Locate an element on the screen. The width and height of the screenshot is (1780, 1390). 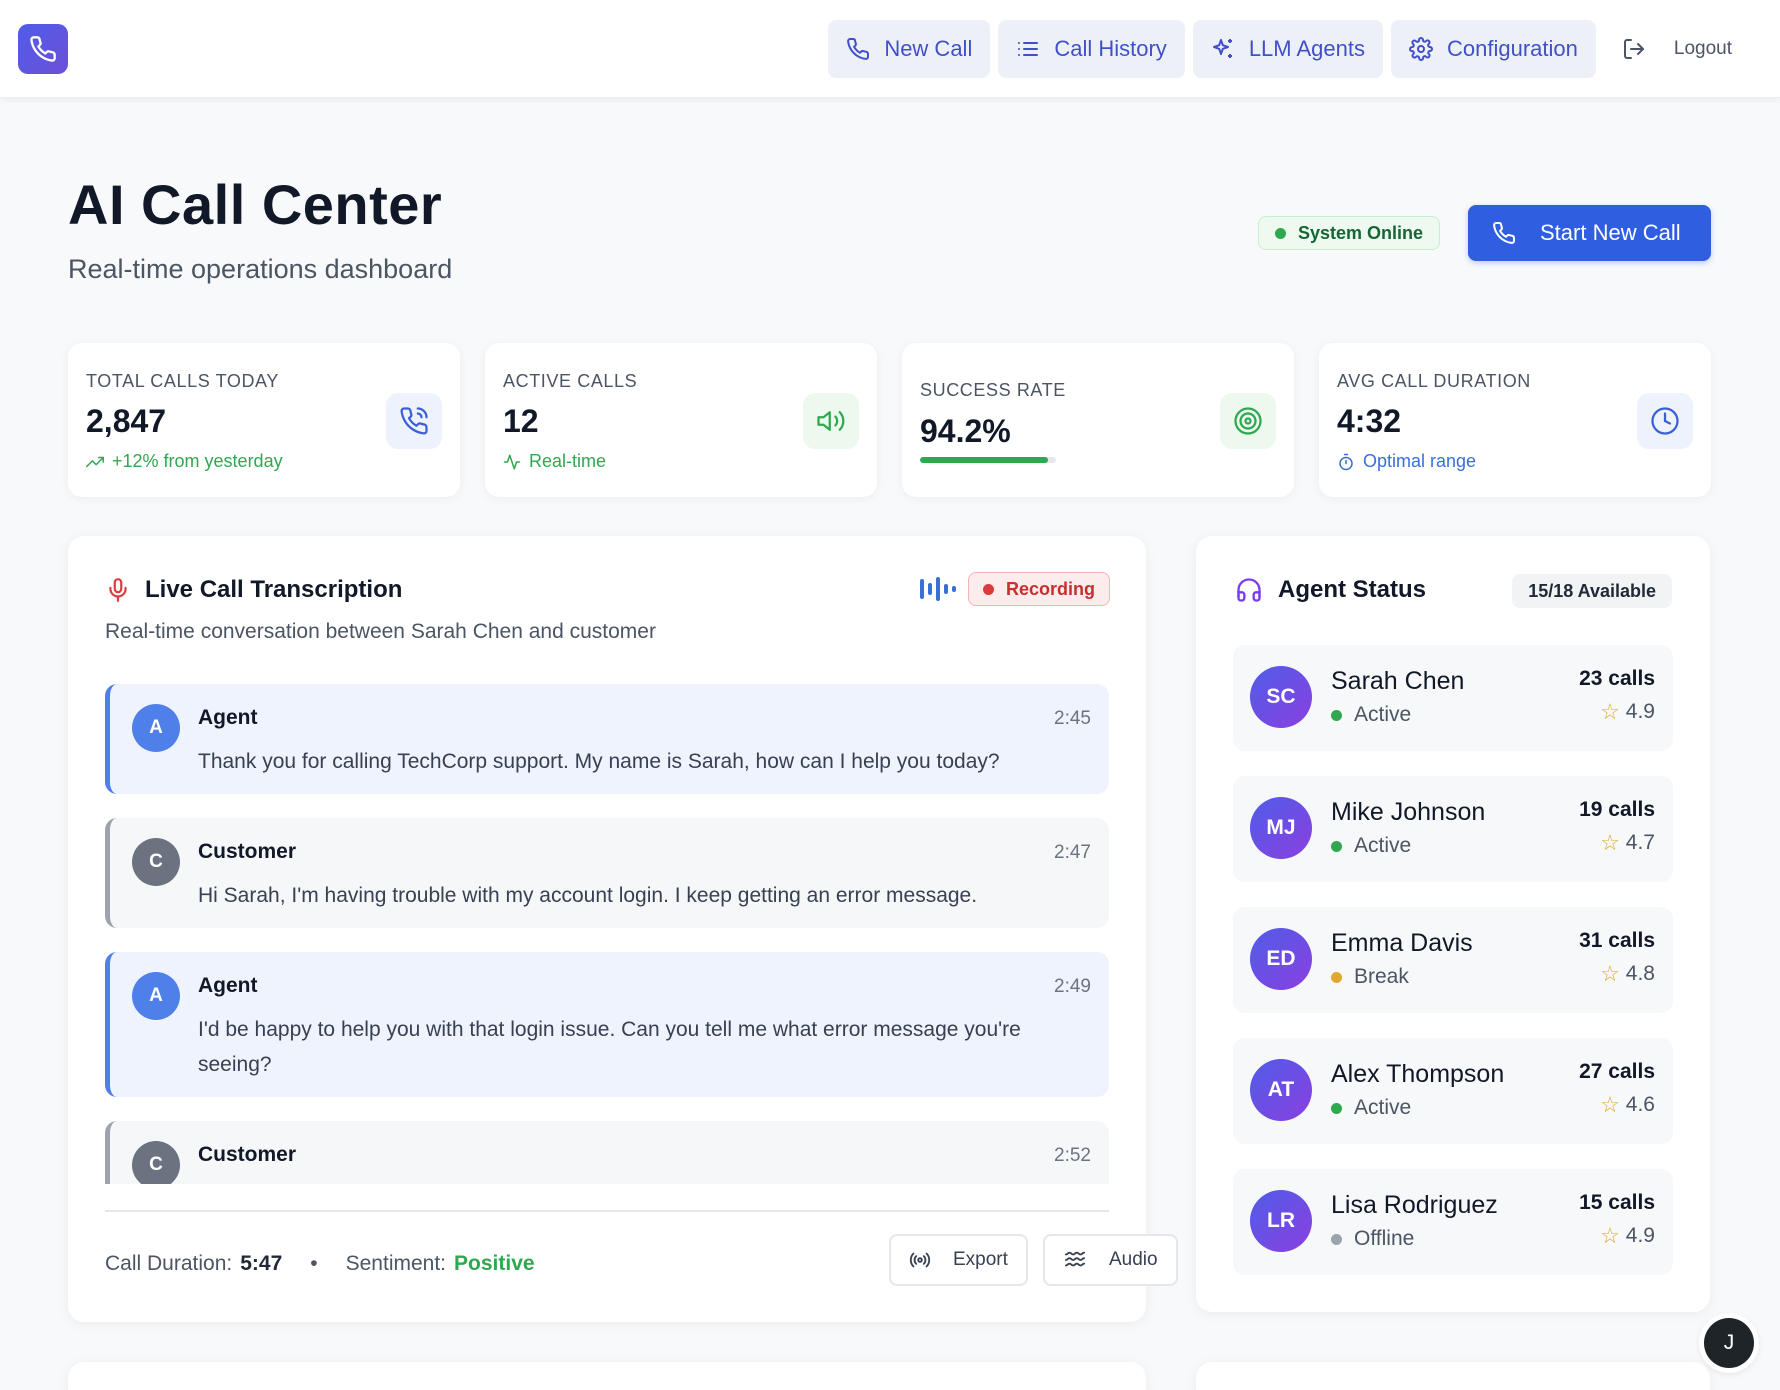
avatar: SC is located at coordinates (1281, 697).